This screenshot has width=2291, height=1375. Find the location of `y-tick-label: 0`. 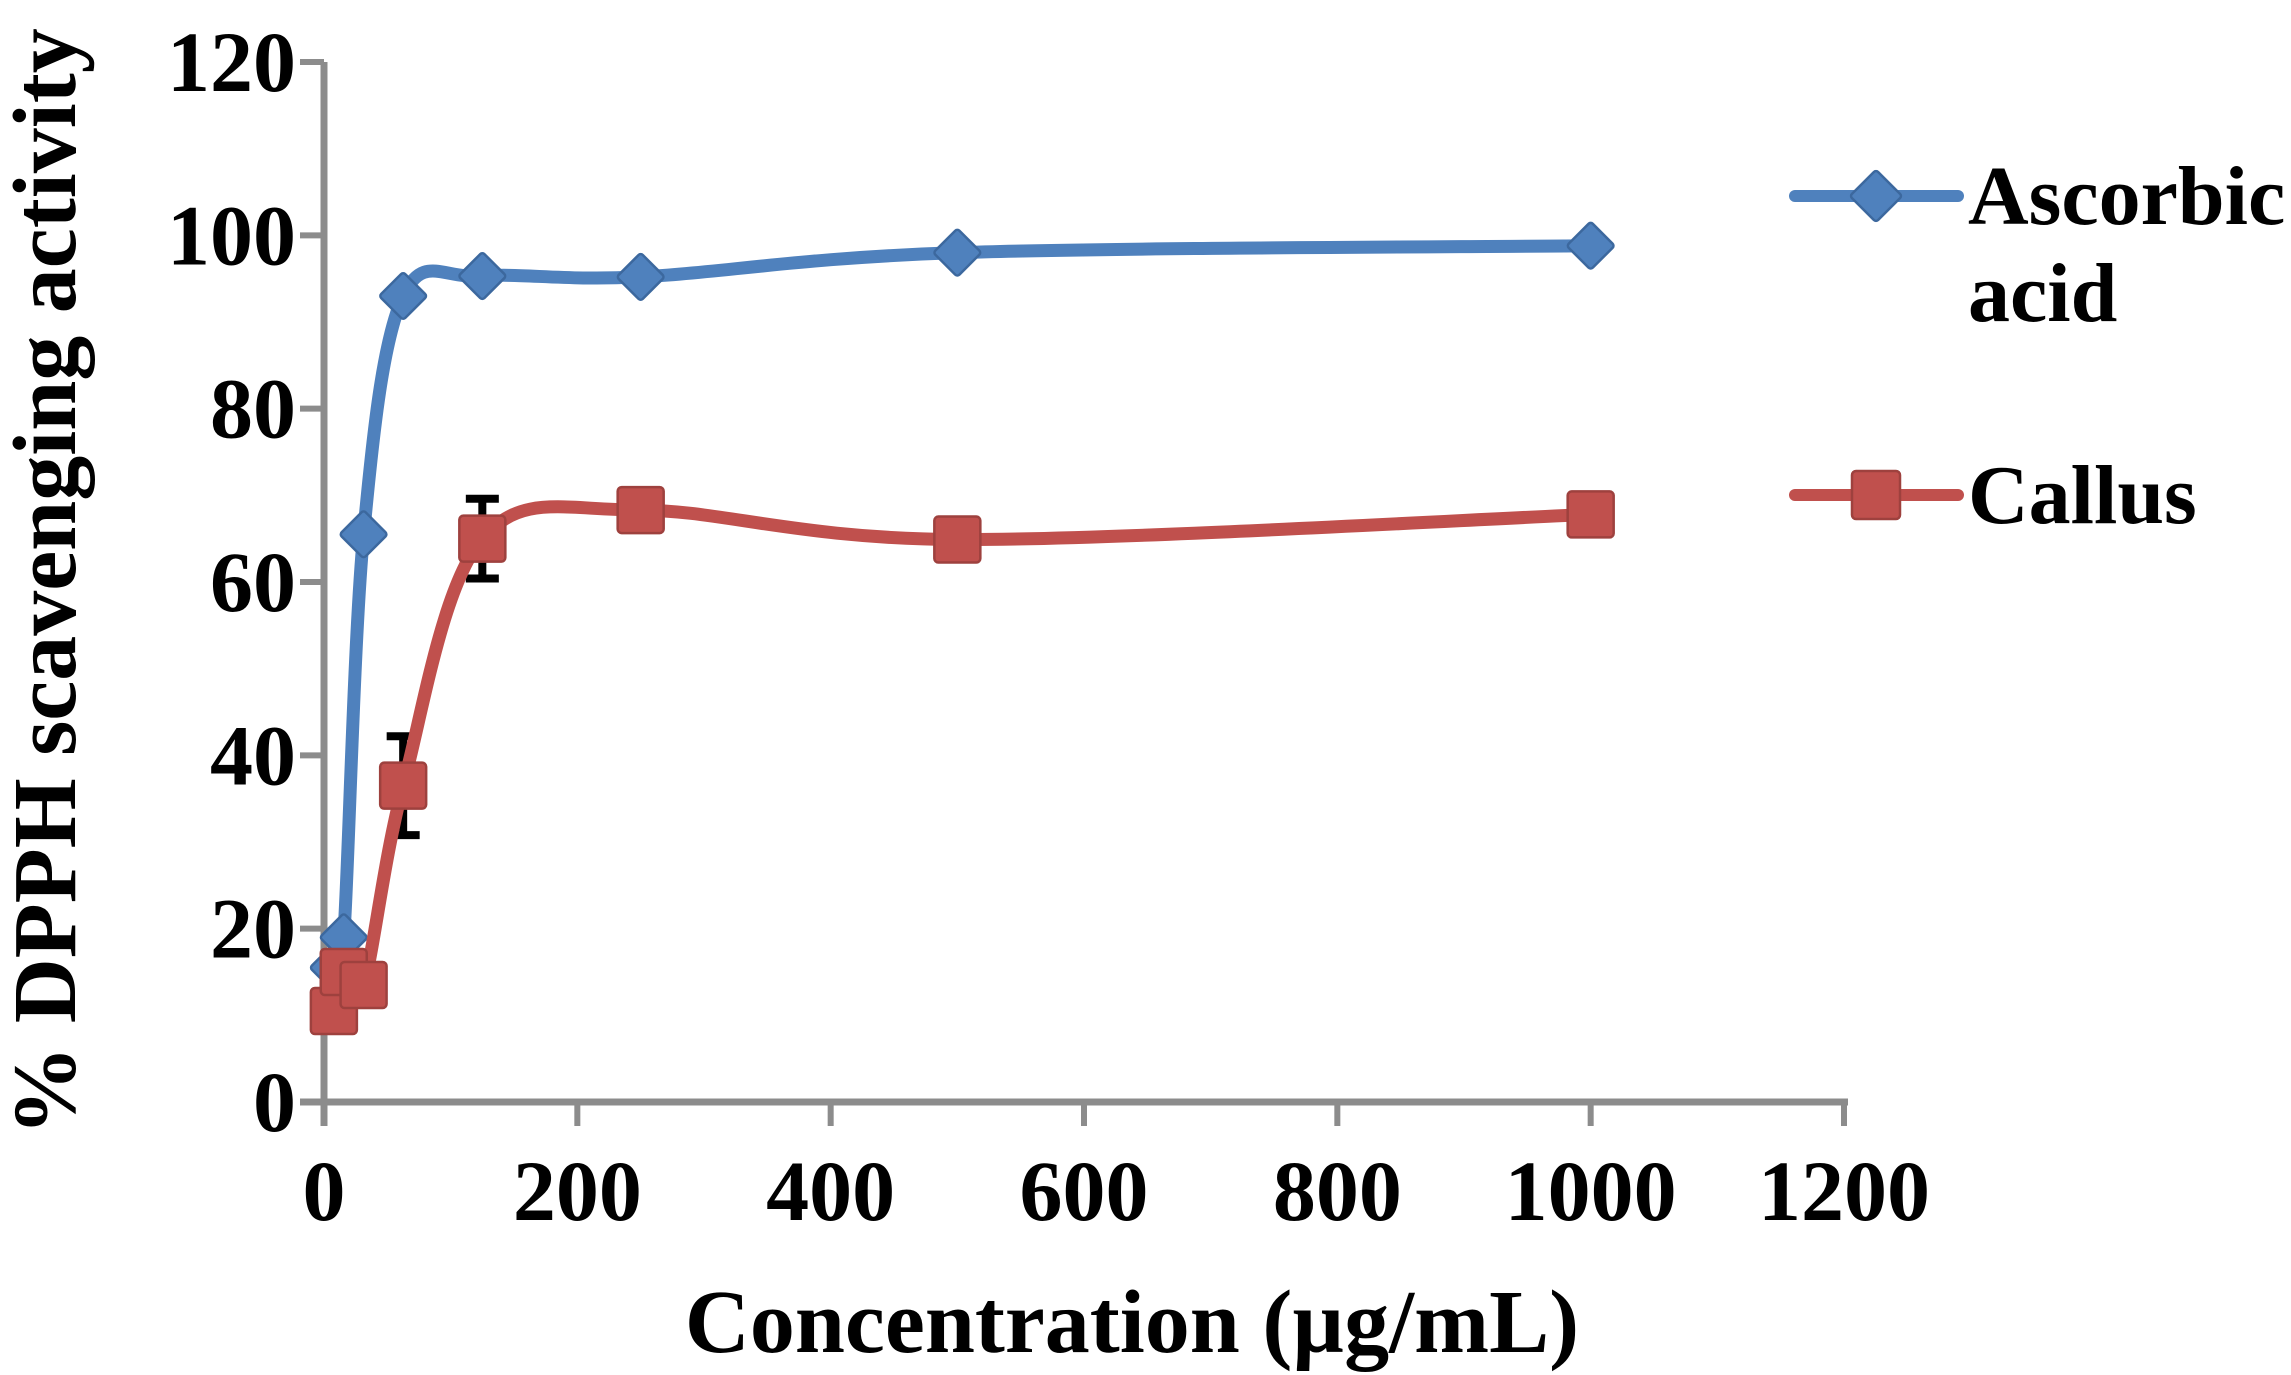

y-tick-label: 0 is located at coordinates (274, 1102).